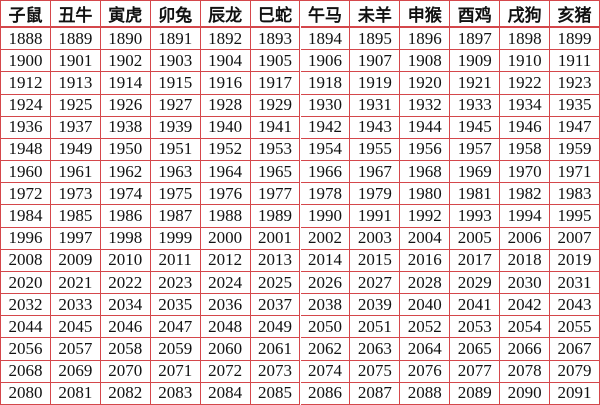 Image resolution: width=600 pixels, height=405 pixels. I want to click on year-cell: 2068, so click(26, 371).